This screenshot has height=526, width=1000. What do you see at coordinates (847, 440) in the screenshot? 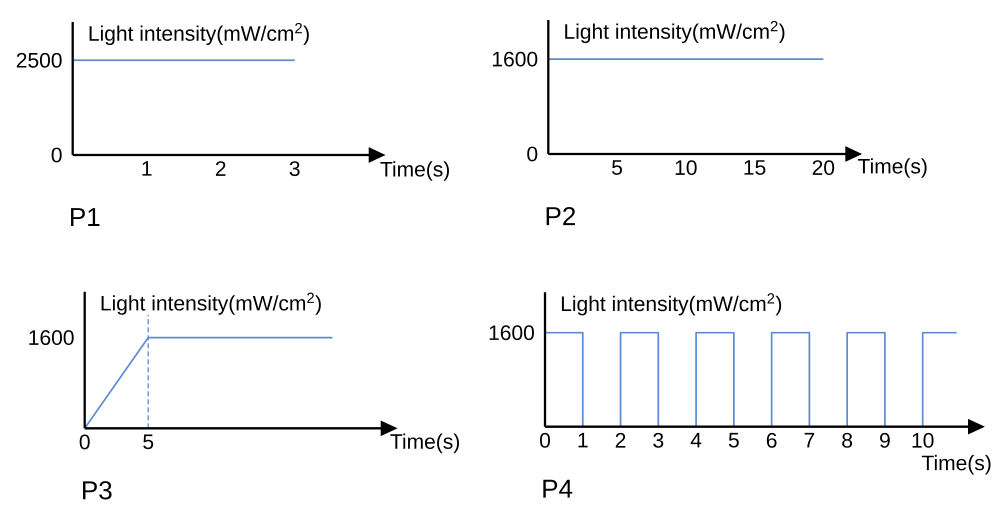
I see `x-tick-label: 8` at bounding box center [847, 440].